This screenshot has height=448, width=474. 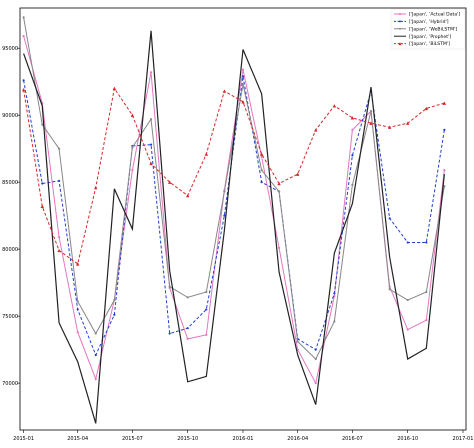 I want to click on y-tick-label: 95000, so click(x=10, y=49).